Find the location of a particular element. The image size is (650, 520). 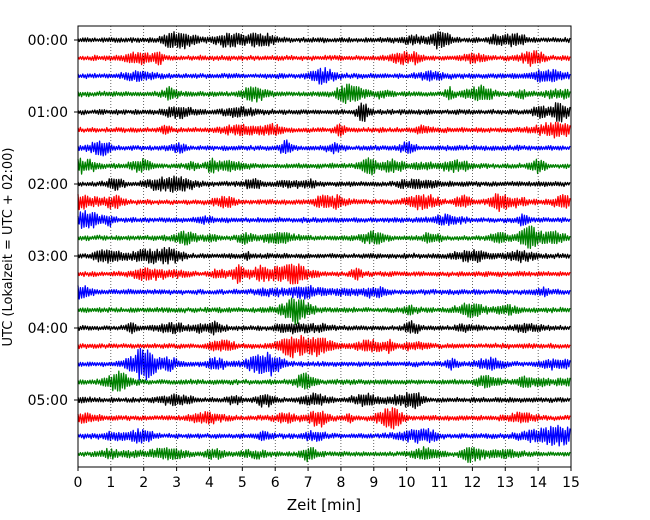

x-tick-label: 12 is located at coordinates (472, 483).